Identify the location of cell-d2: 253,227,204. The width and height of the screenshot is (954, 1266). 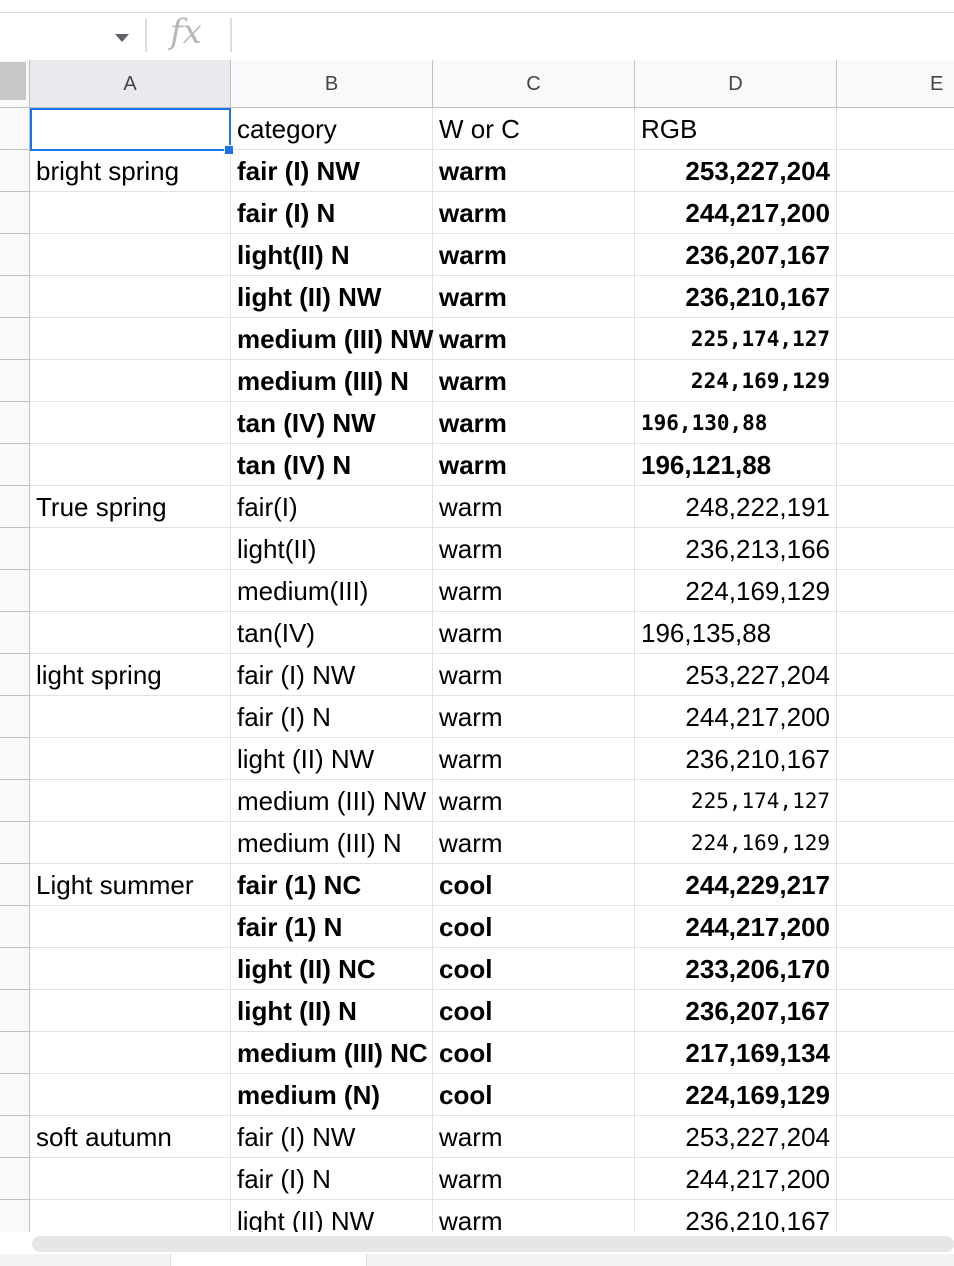
(736, 171).